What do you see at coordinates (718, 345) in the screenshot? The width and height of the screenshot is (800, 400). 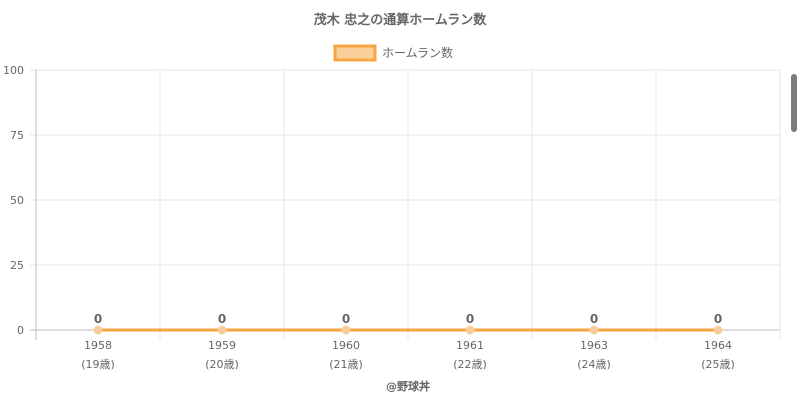 I see `x-tick-label: 1964` at bounding box center [718, 345].